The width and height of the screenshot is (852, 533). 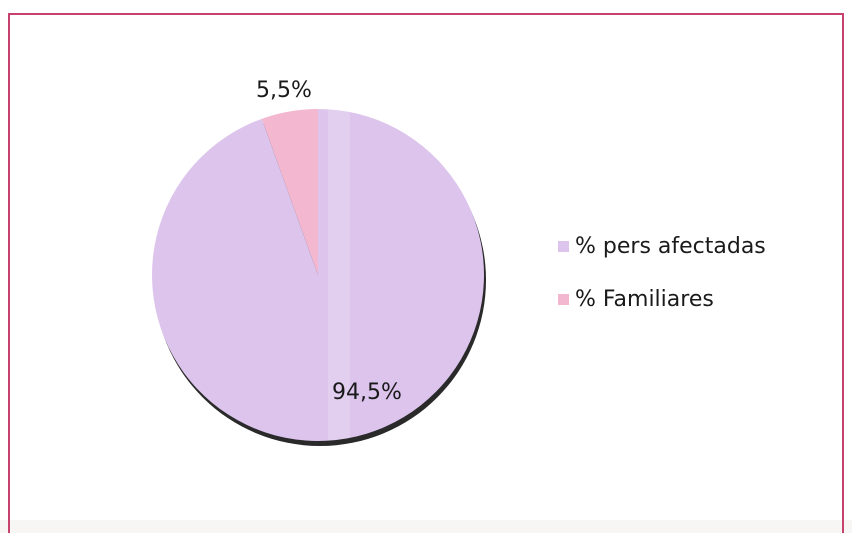 I want to click on slice-label-familiares: 5,5%, so click(x=284, y=90).